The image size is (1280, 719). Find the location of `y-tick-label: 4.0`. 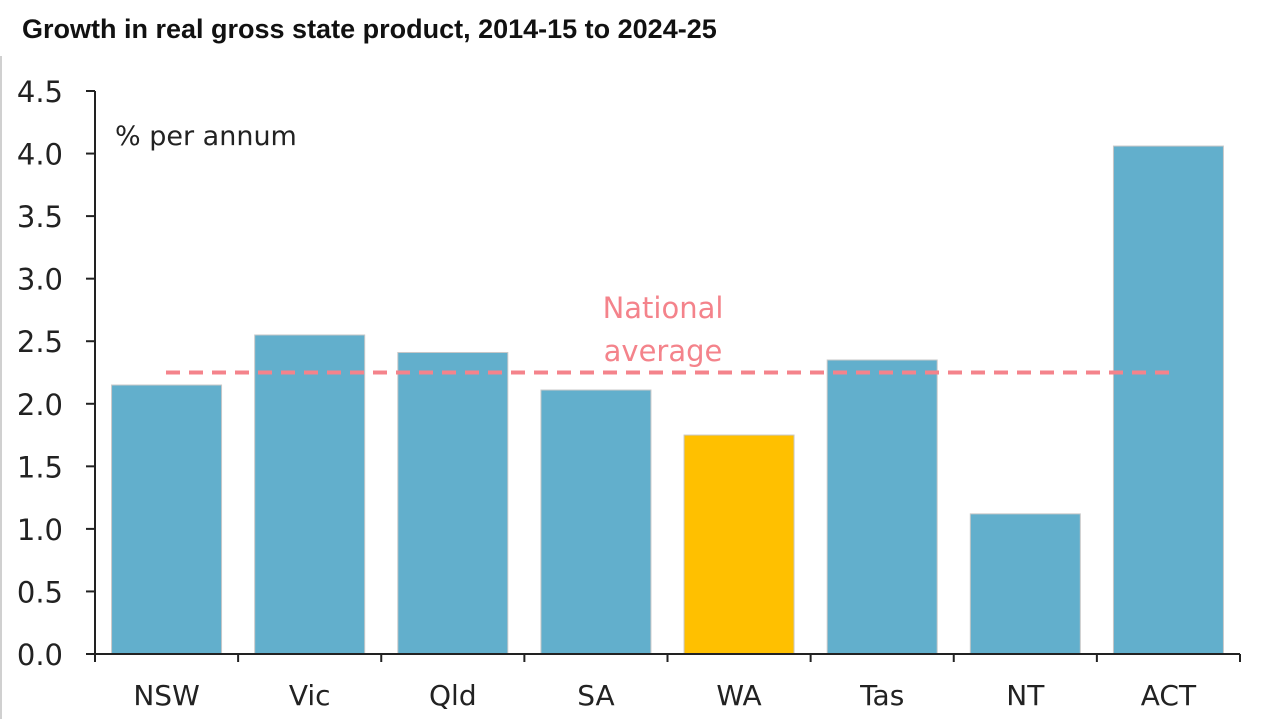

y-tick-label: 4.0 is located at coordinates (40, 155).